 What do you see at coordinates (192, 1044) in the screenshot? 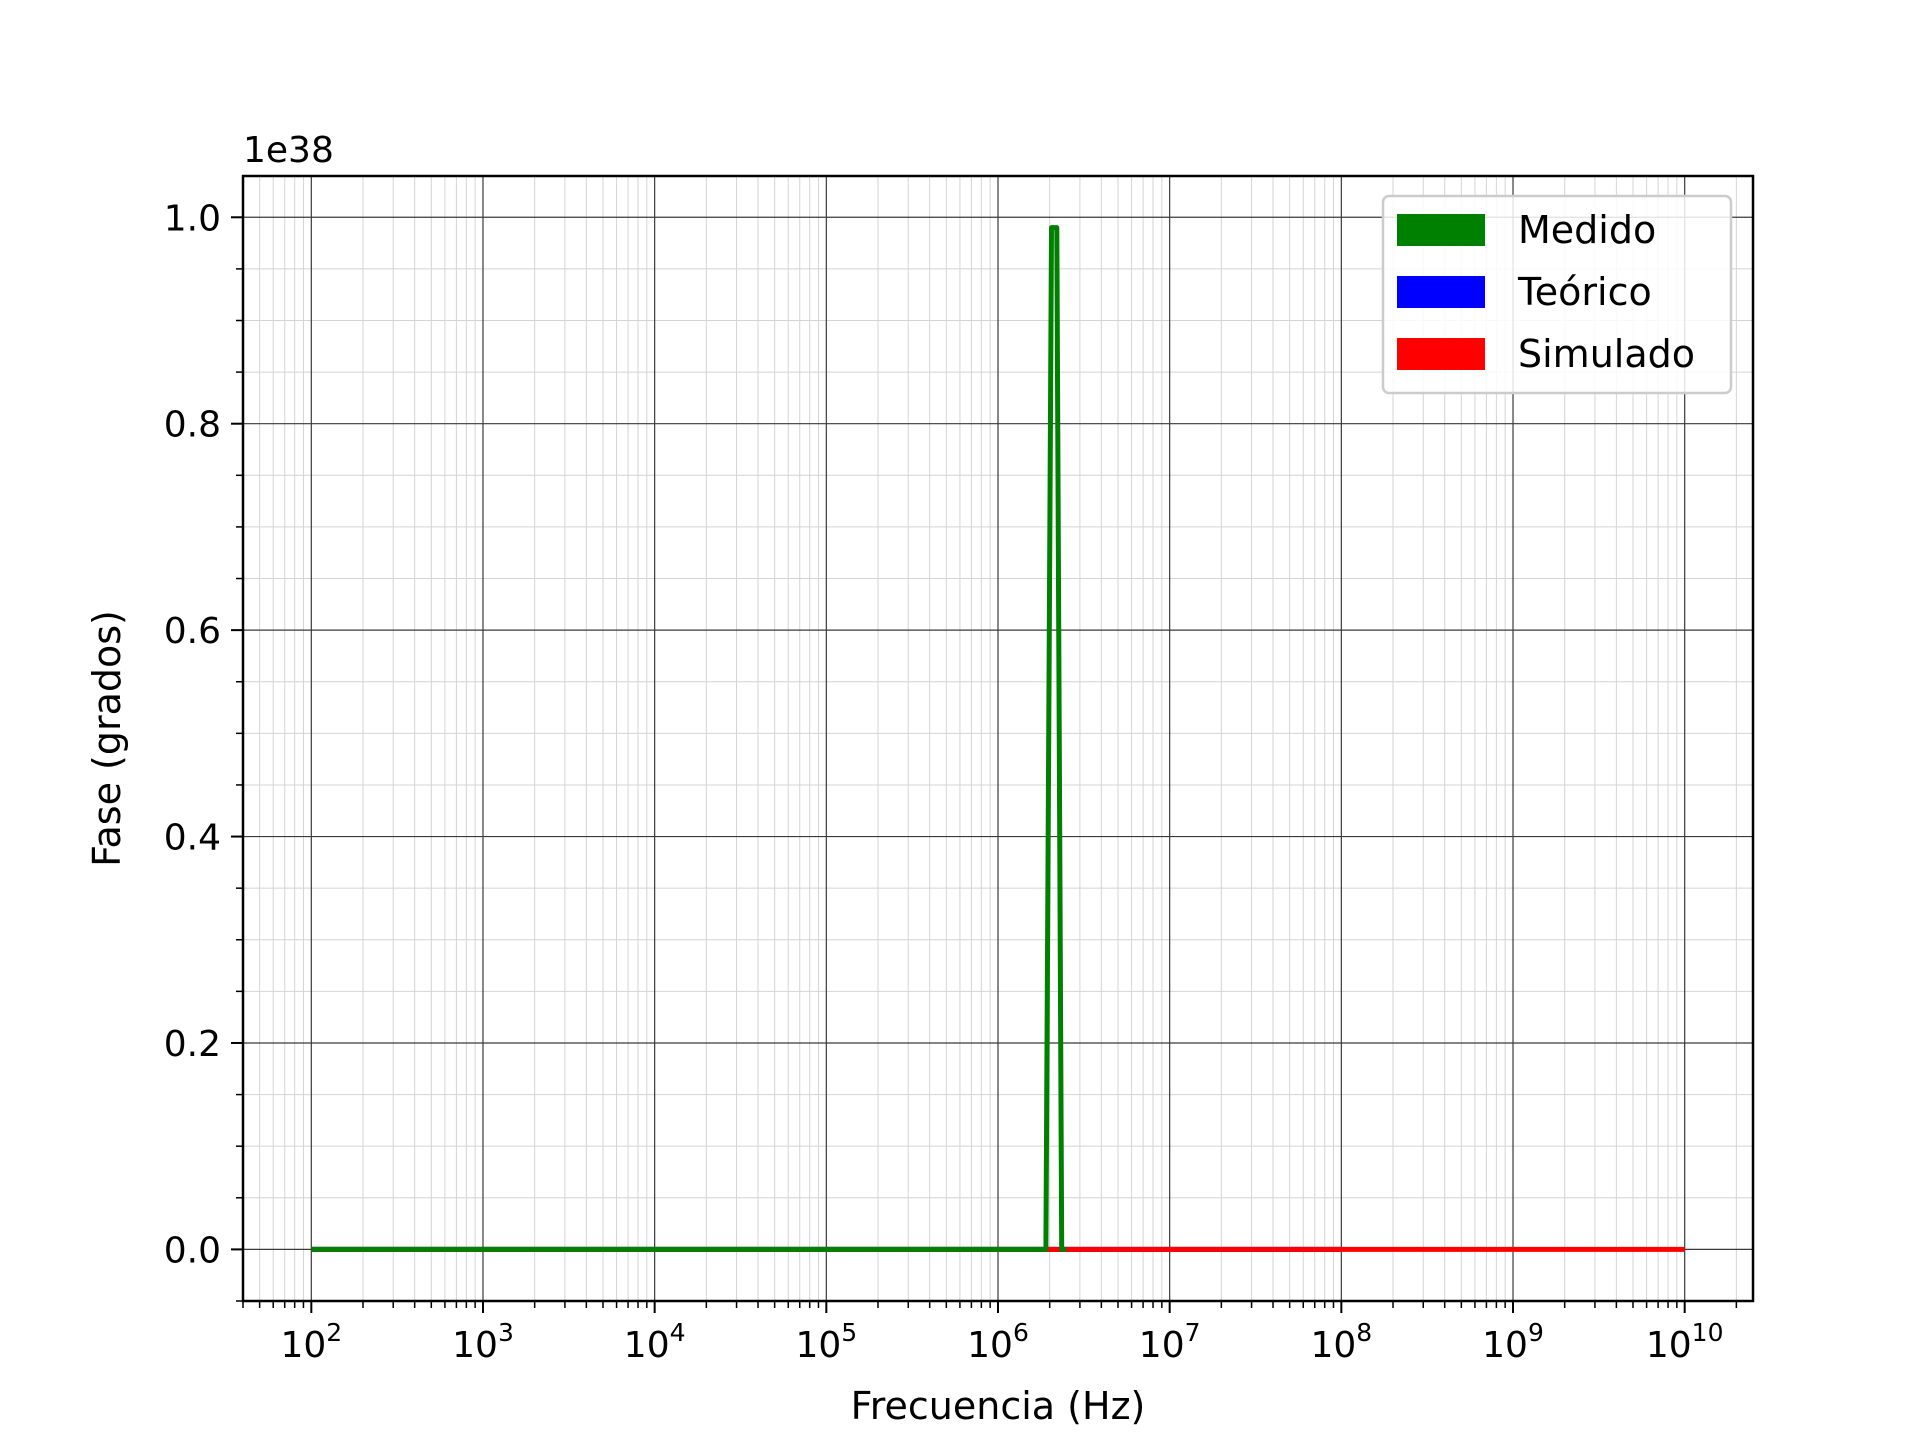
I see `y-tick-label: 0.2` at bounding box center [192, 1044].